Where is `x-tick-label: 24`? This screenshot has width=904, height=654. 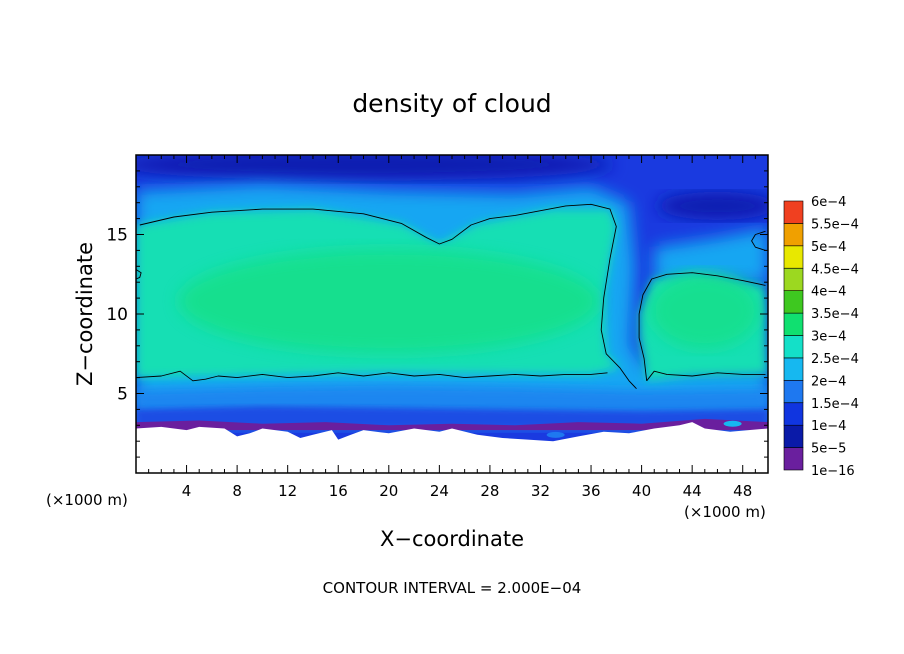
x-tick-label: 24 is located at coordinates (439, 491).